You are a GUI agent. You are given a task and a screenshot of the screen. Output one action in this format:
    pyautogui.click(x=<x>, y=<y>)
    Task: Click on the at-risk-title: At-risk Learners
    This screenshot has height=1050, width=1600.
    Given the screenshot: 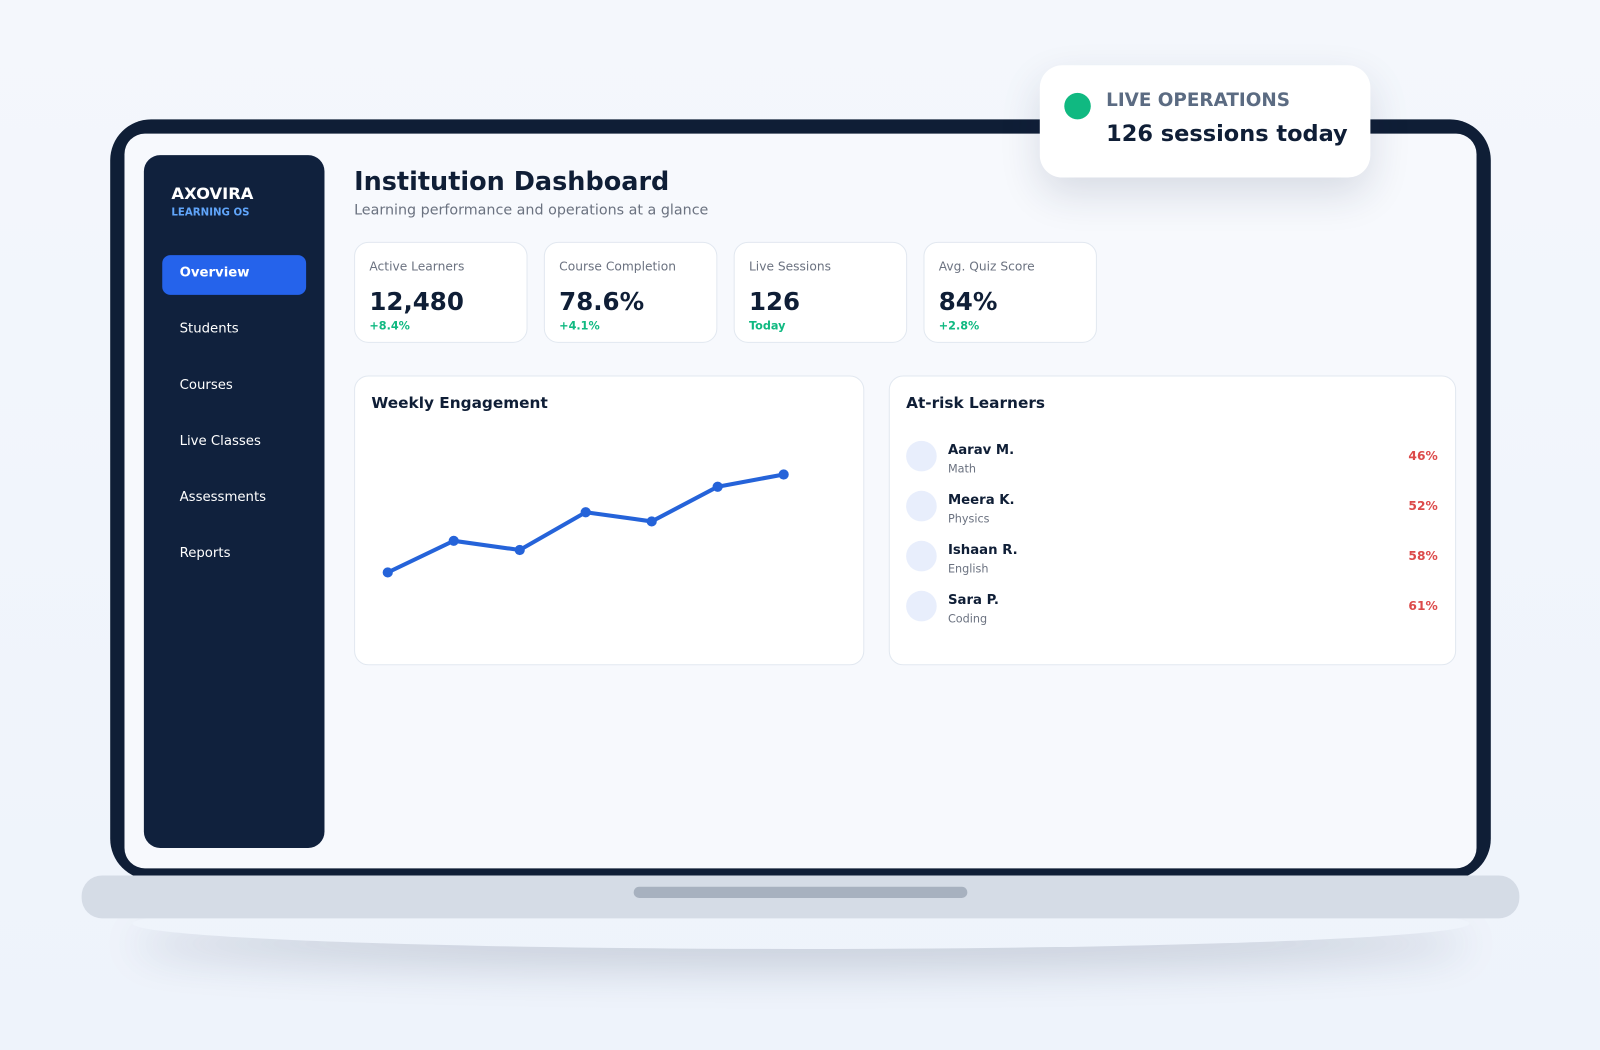 What is the action you would take?
    pyautogui.click(x=976, y=403)
    